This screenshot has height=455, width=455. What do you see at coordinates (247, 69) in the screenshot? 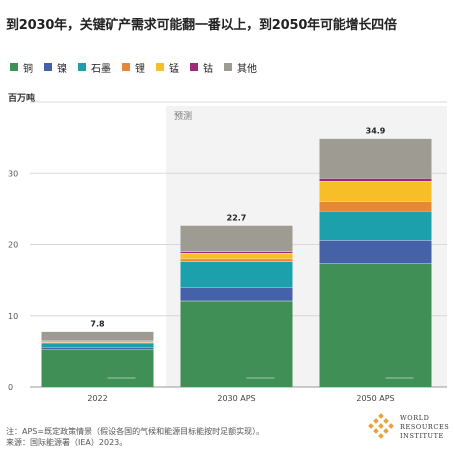
I see `legend-label: 其他` at bounding box center [247, 69].